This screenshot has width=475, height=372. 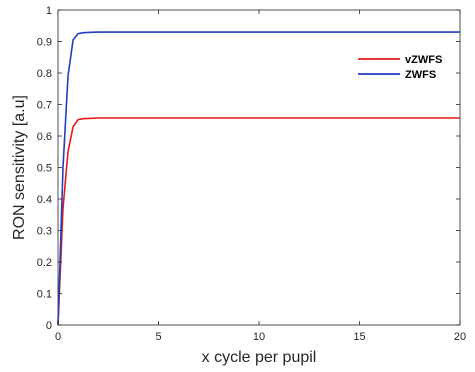 I want to click on y-tick-label: 0.1, so click(x=44, y=295).